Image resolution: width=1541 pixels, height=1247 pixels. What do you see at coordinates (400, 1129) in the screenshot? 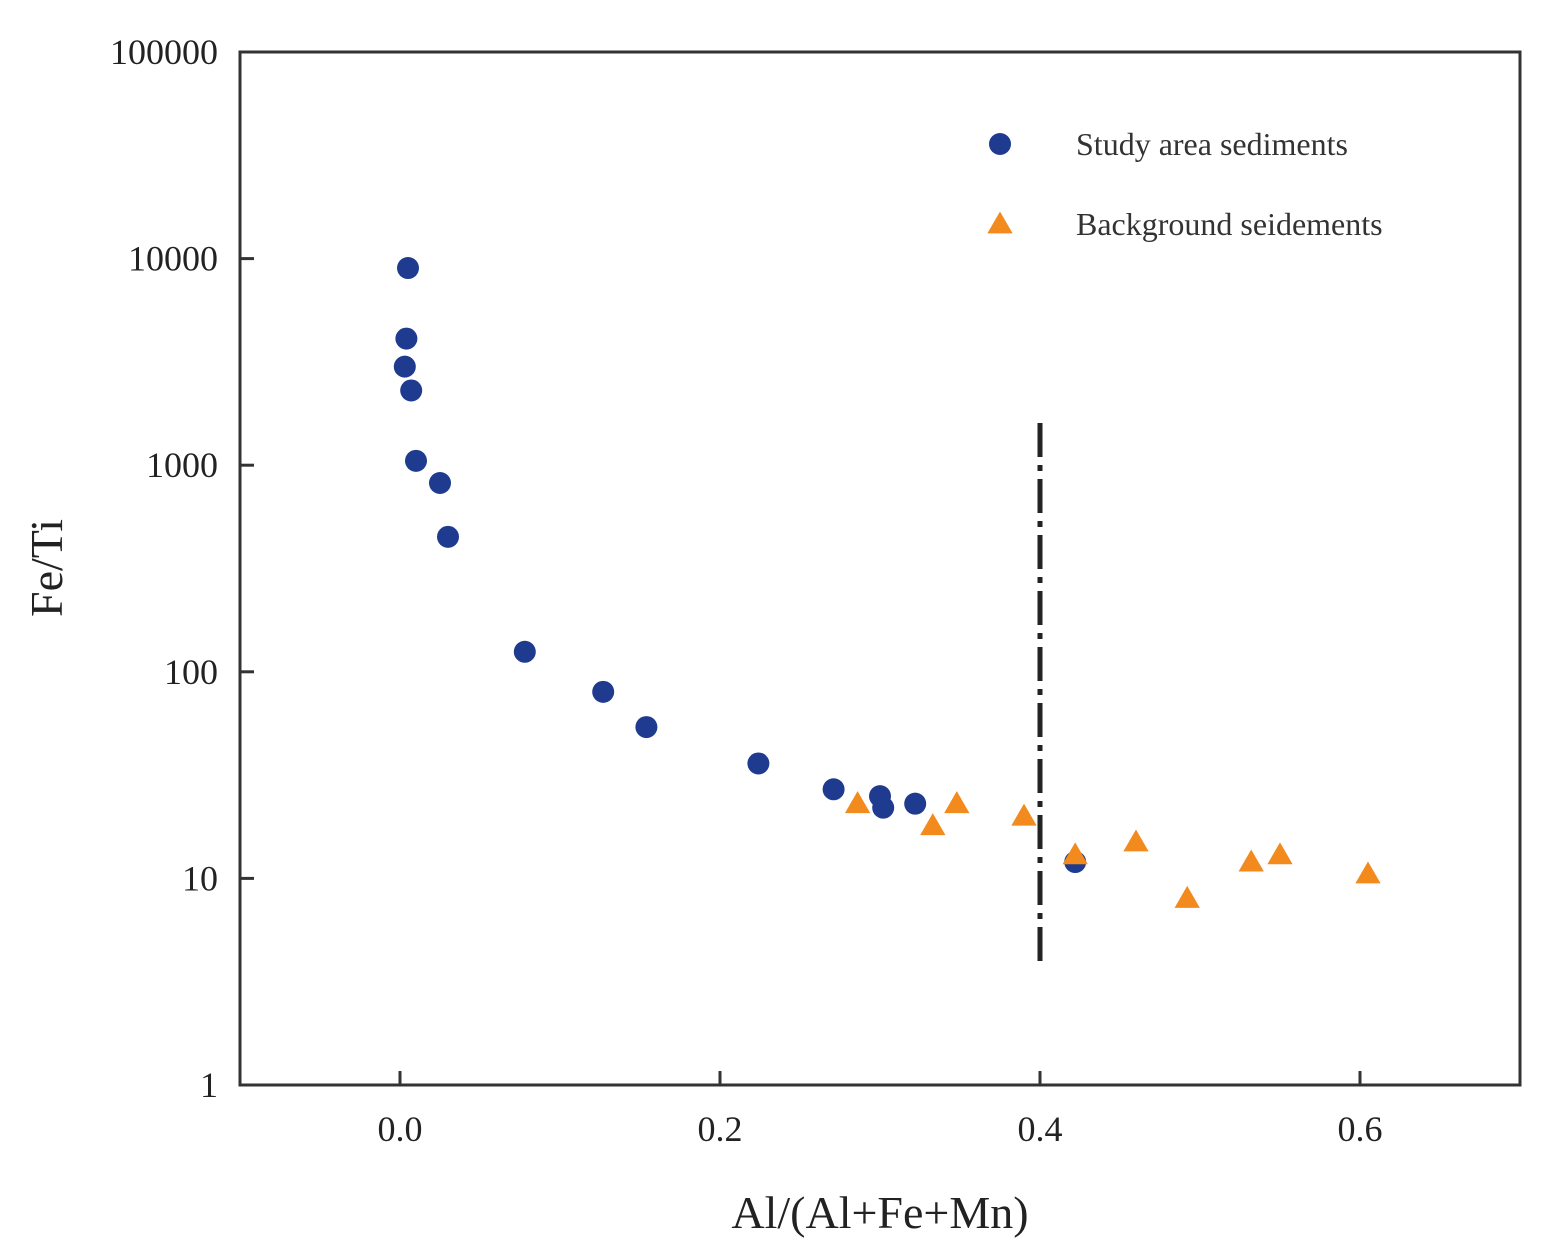
I see `x-tick-label: 0.0` at bounding box center [400, 1129].